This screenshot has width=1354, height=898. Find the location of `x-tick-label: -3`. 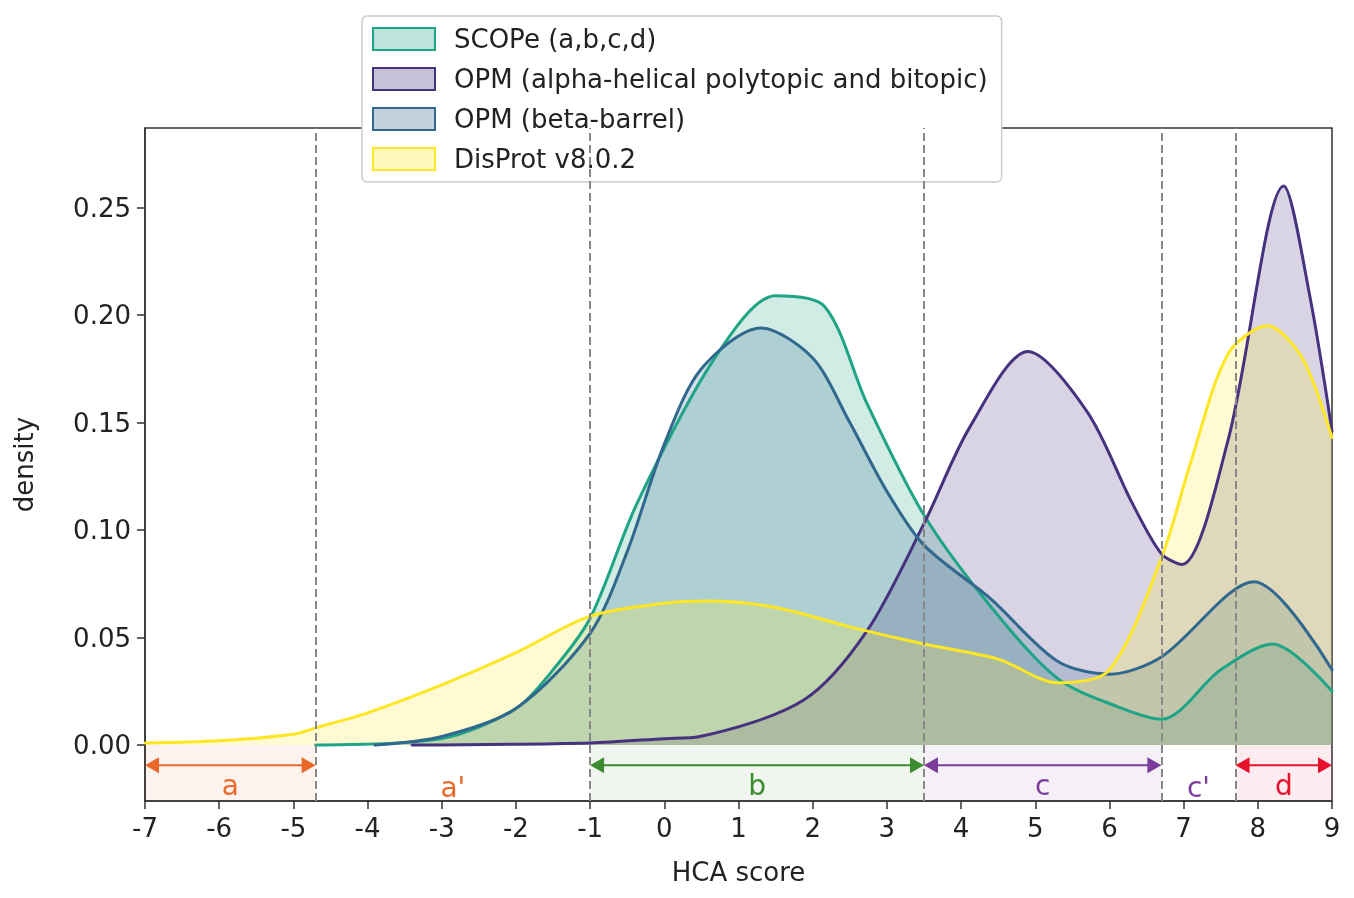

x-tick-label: -3 is located at coordinates (441, 828).